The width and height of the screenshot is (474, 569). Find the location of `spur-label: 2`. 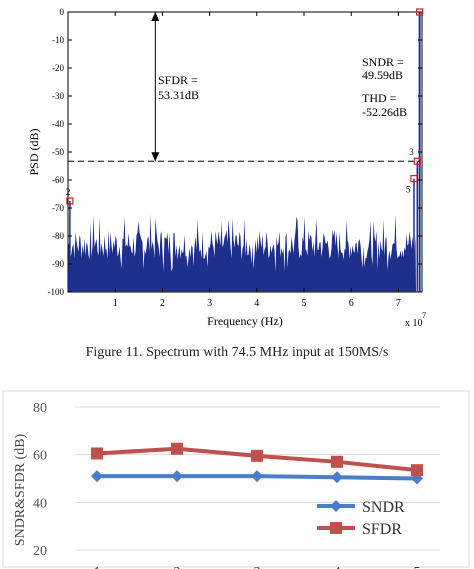

spur-label: 2 is located at coordinates (68, 192).